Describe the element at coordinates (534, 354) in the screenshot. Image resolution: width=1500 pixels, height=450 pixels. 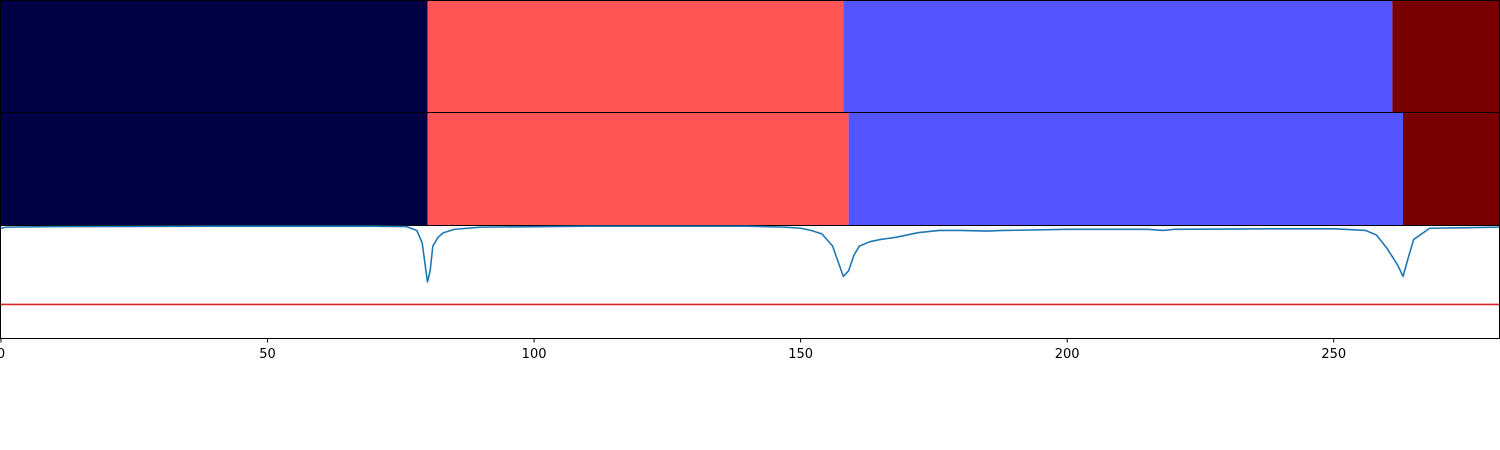
I see `x-tick-label: 100` at that location.